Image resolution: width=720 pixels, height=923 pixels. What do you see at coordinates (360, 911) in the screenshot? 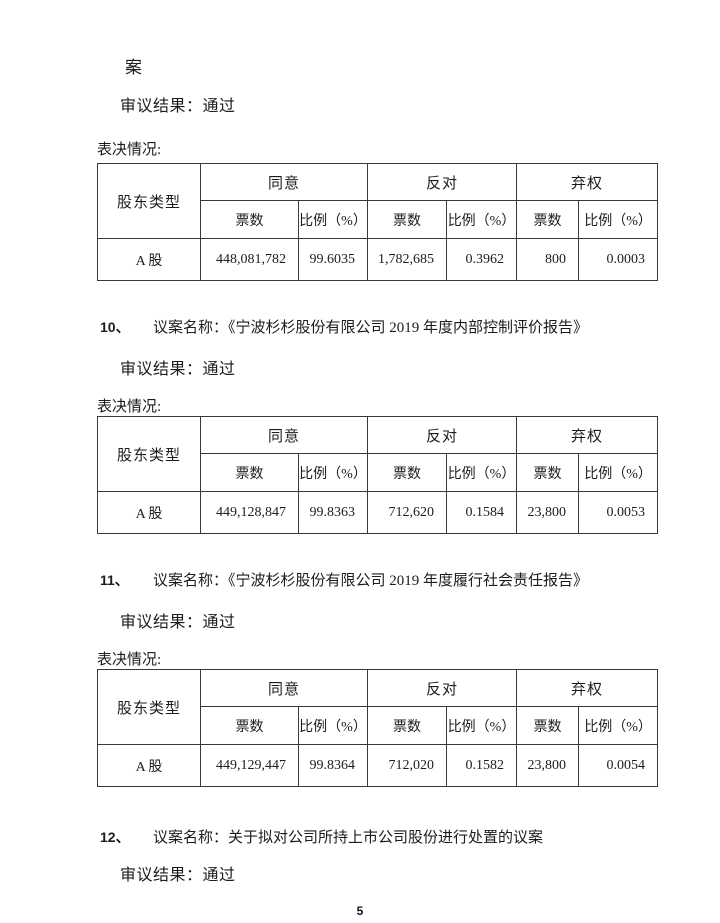
I see `page-number: 5` at bounding box center [360, 911].